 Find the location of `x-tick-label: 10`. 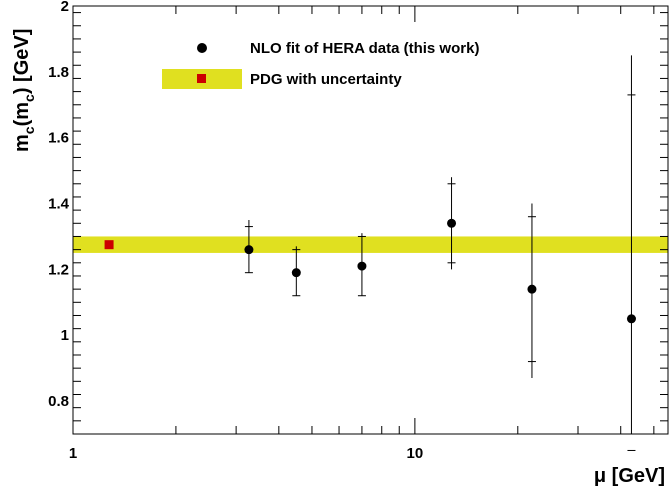

x-tick-label: 10 is located at coordinates (415, 453).